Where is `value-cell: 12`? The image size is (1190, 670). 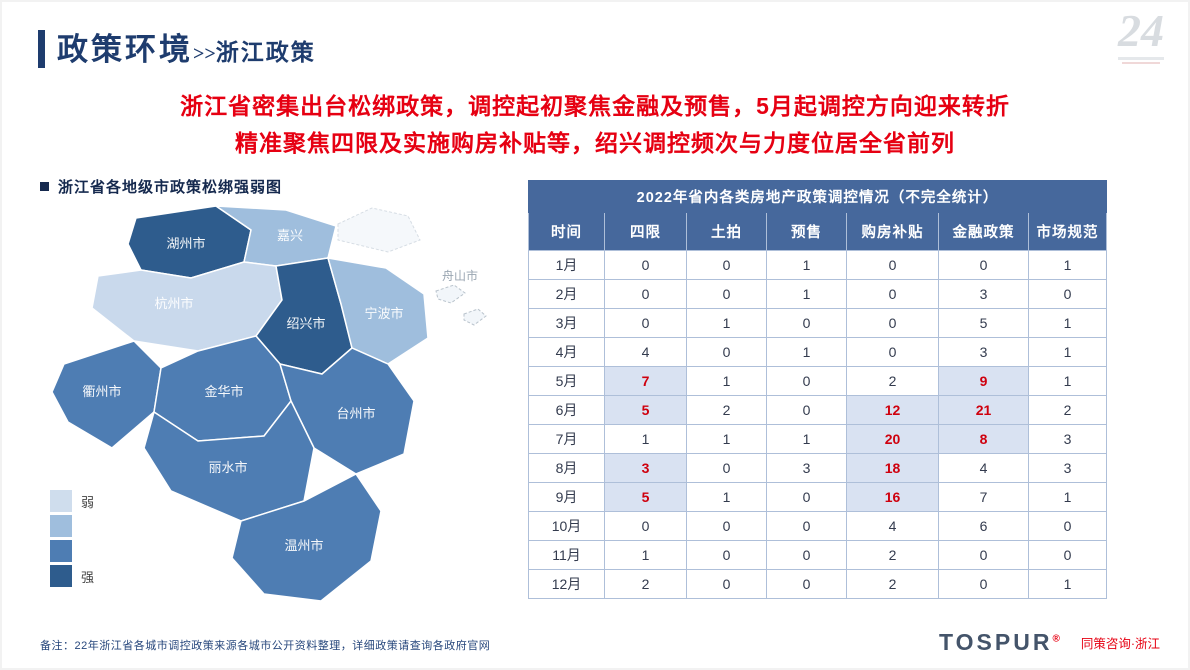 value-cell: 12 is located at coordinates (892, 410).